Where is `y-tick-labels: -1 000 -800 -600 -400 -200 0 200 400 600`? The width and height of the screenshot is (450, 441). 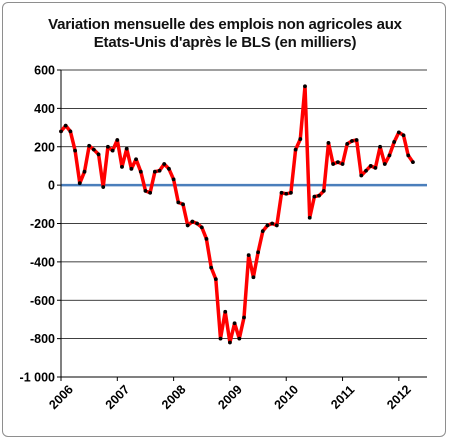
y-tick-labels: -1 000 -800 -600 -400 -200 0 200 400 600 is located at coordinates (38, 224).